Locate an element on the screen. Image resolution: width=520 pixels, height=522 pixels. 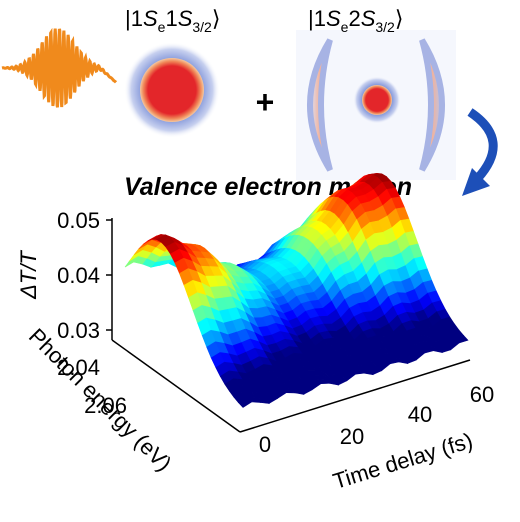
z-tick-label: 0.03 is located at coordinates (78, 330).